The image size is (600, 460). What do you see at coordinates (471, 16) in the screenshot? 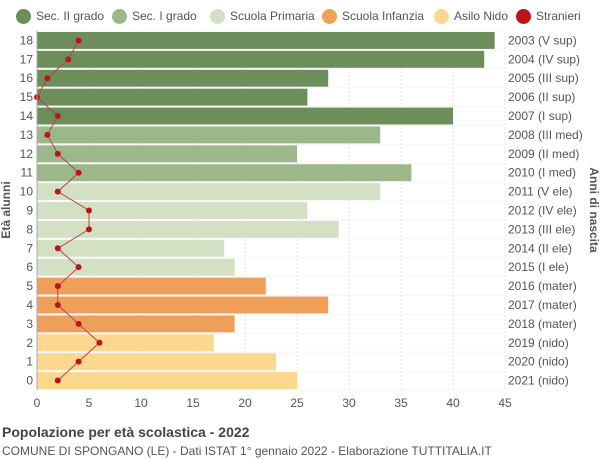
I see `legend-item-asilo-nido: Asilo Nido` at bounding box center [471, 16].